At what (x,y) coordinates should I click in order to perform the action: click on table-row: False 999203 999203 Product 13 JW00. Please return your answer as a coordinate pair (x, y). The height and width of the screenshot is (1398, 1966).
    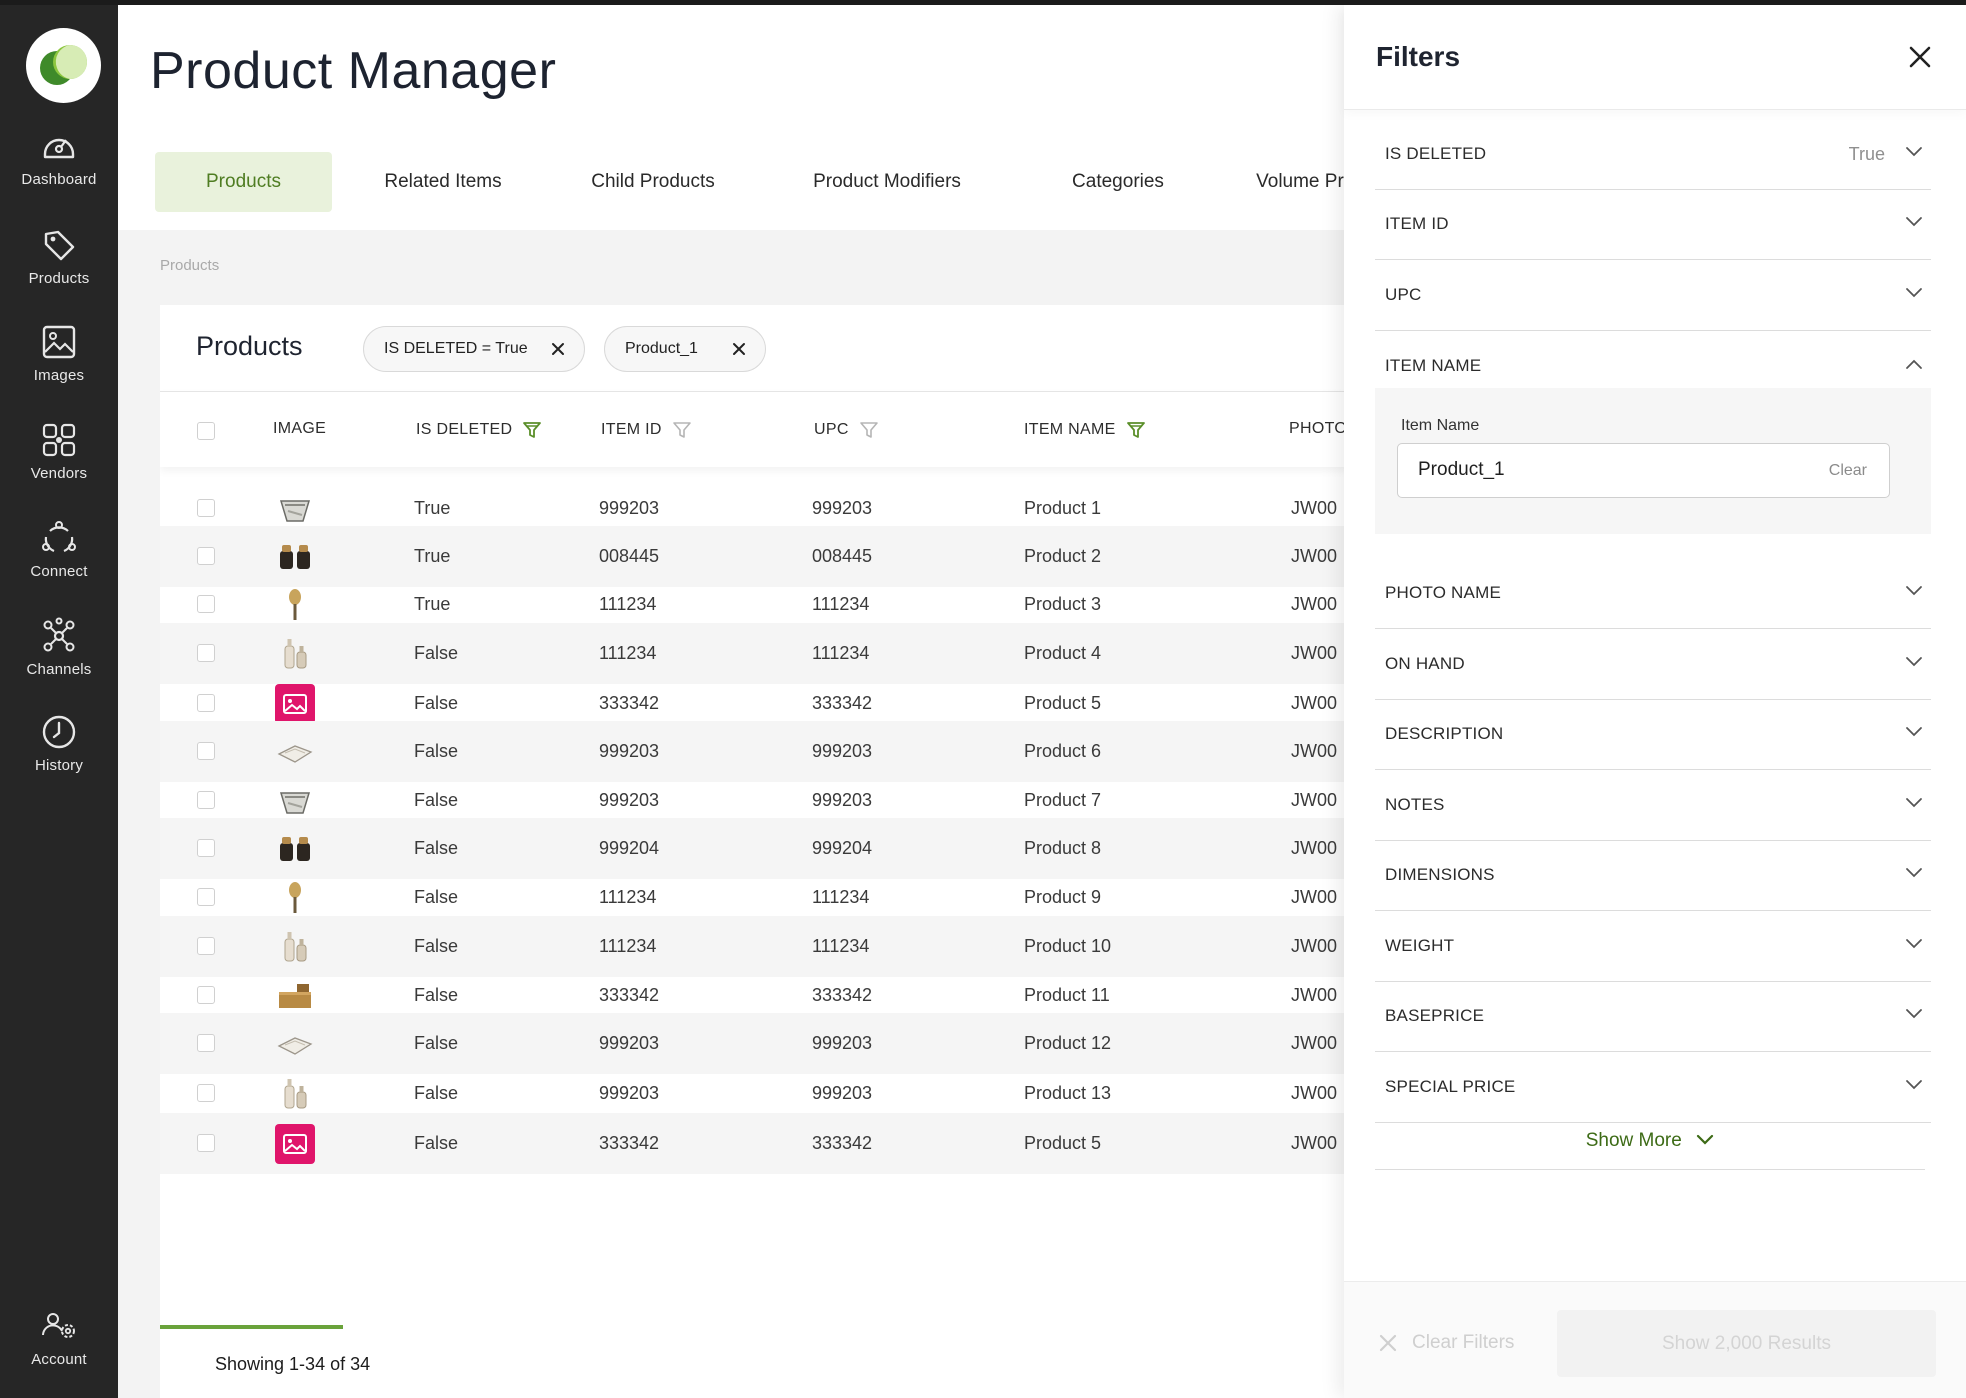
    Looking at the image, I should click on (755, 1093).